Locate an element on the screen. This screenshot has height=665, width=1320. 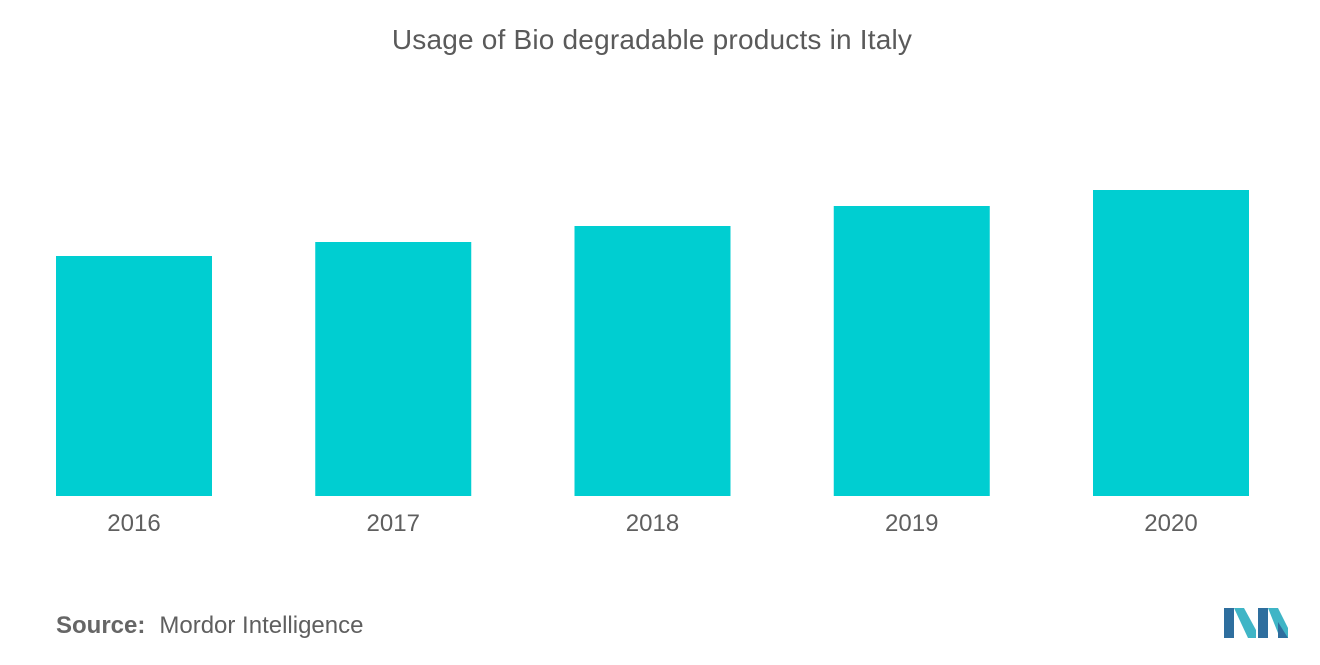
source-text: Mordor Intelligence is located at coordinates (261, 625).